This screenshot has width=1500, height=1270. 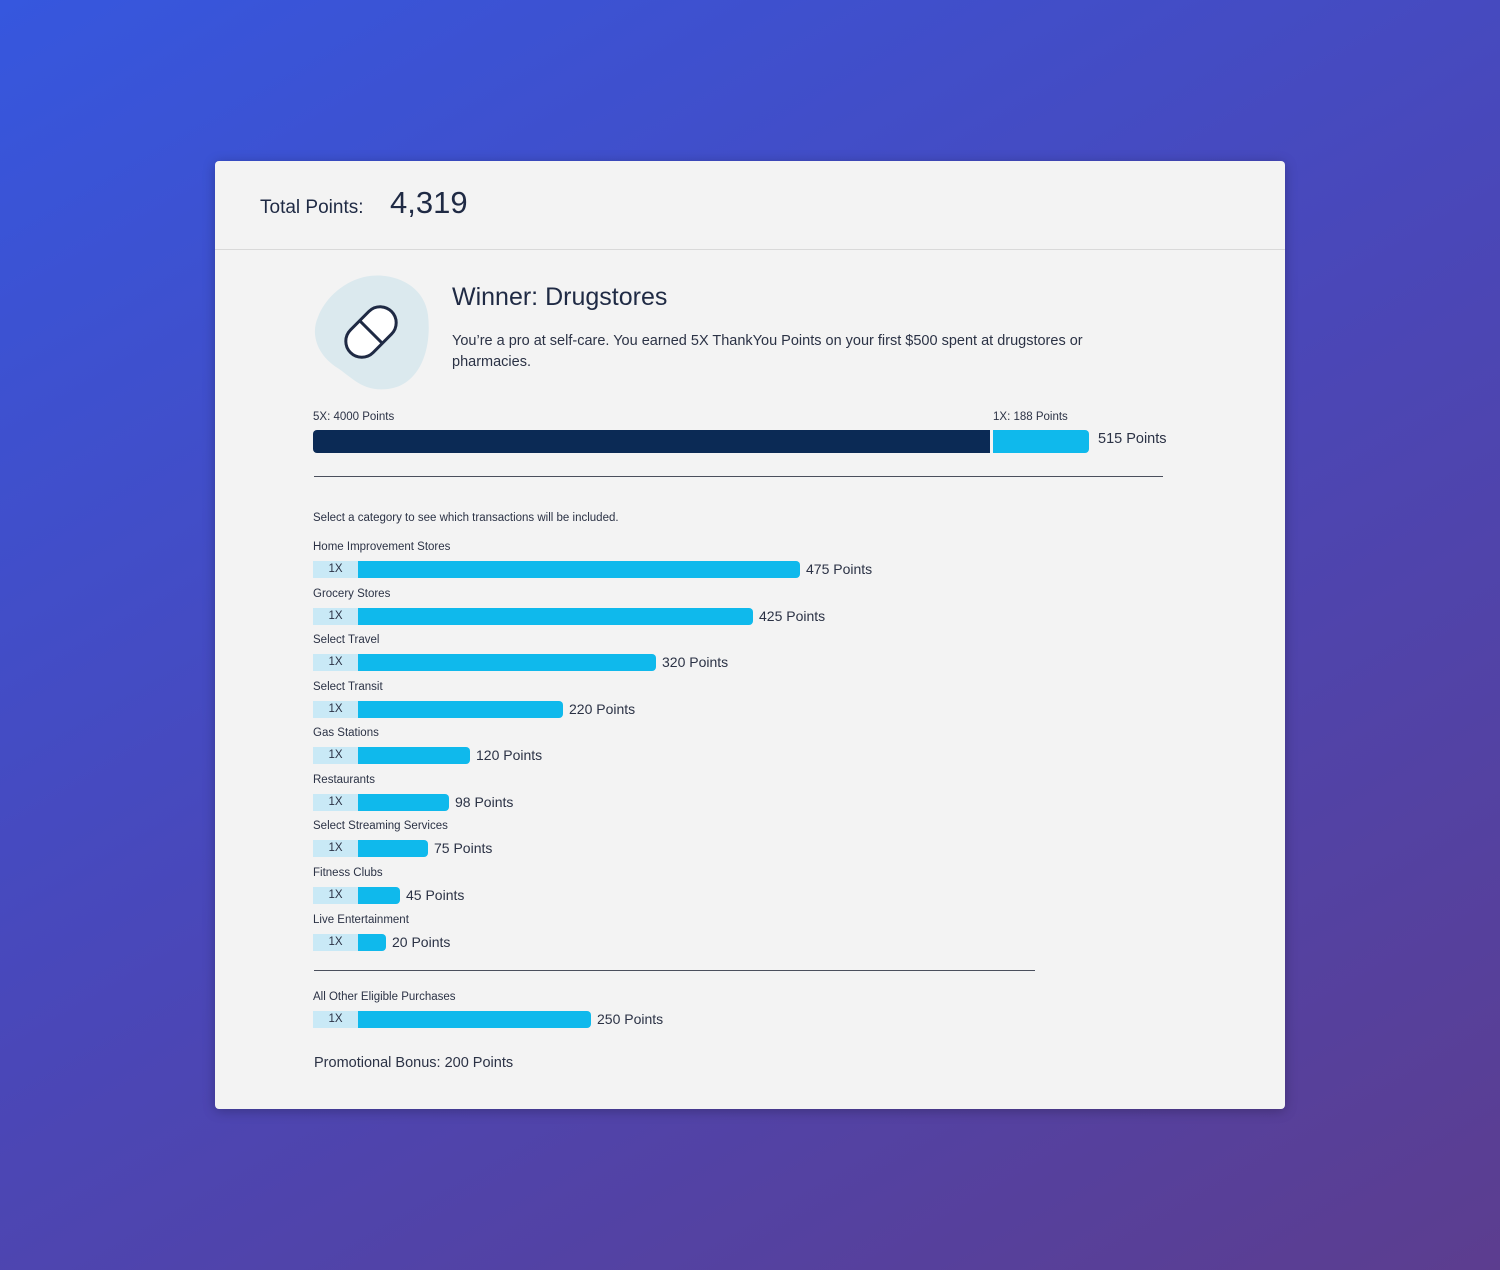 I want to click on category-points-label: 75 Points, so click(x=463, y=848).